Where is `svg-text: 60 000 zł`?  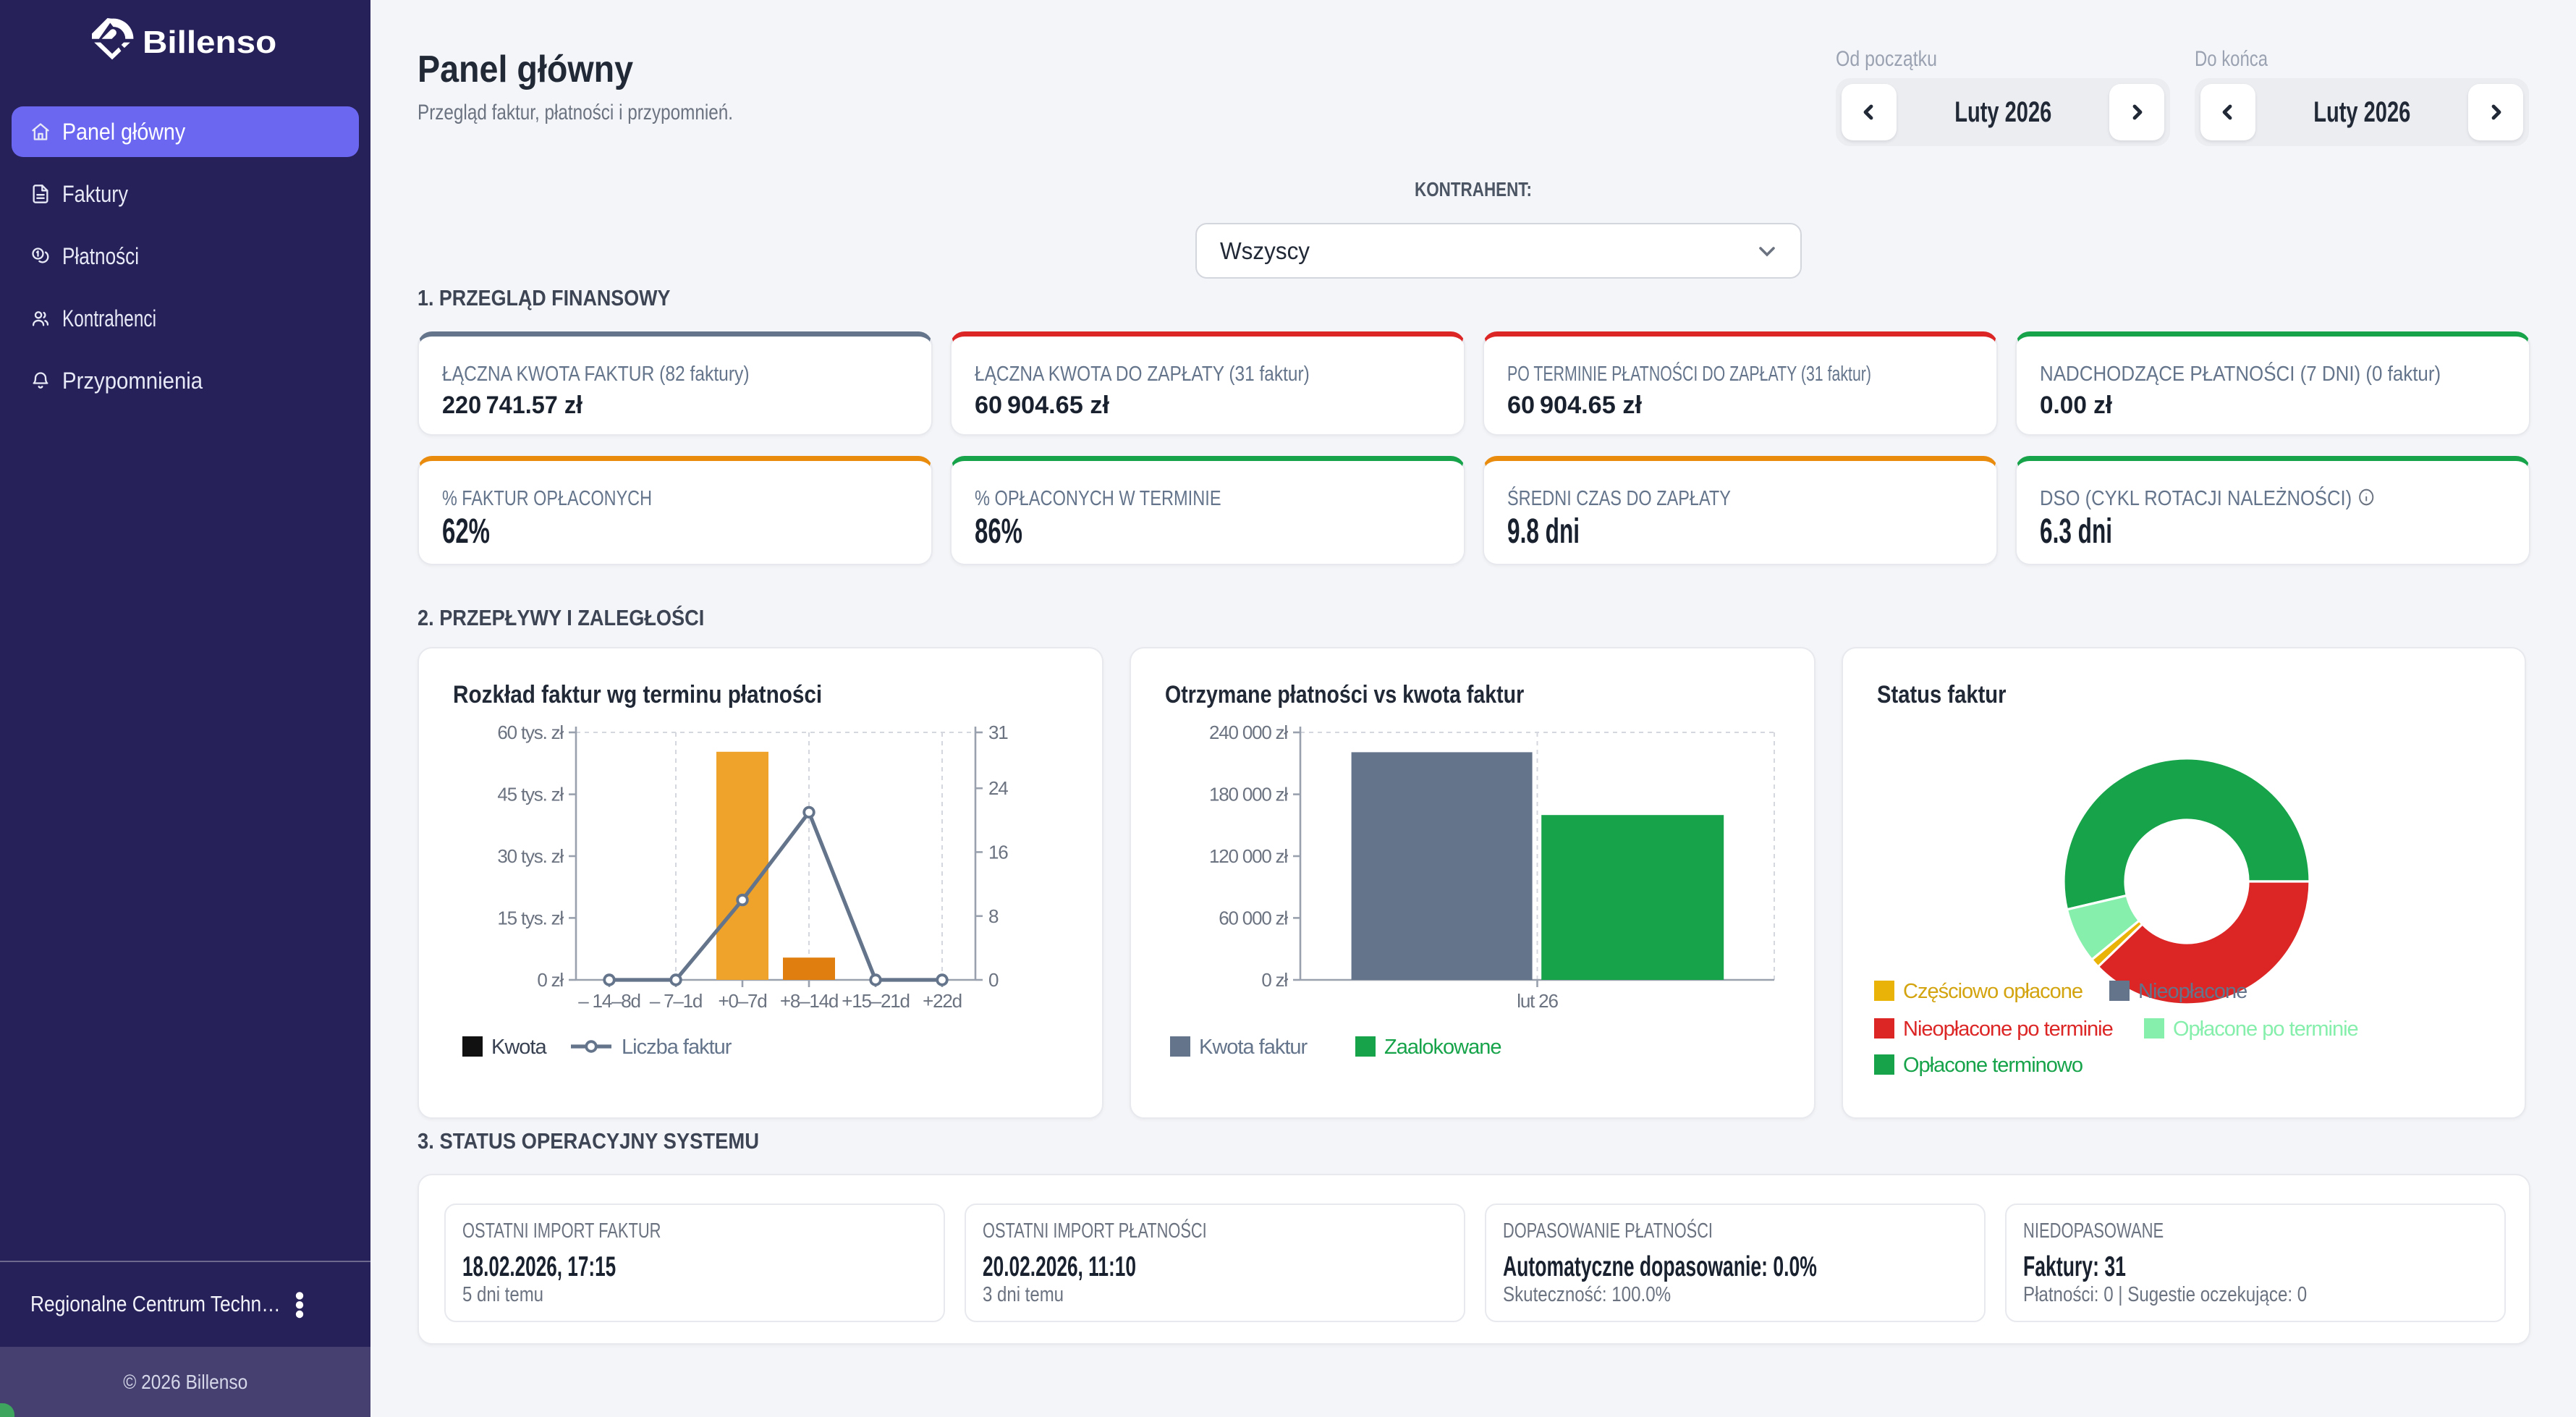 svg-text: 60 000 zł is located at coordinates (1253, 918).